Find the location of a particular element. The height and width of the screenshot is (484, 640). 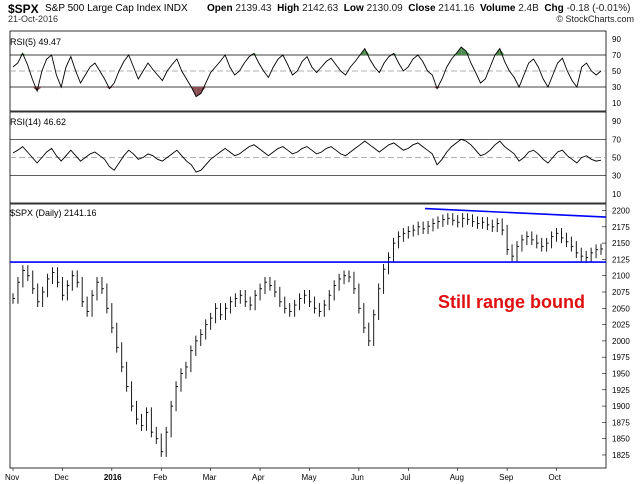

price-panel-label: $SPX (Daily) 2141.16 is located at coordinates (53, 213).